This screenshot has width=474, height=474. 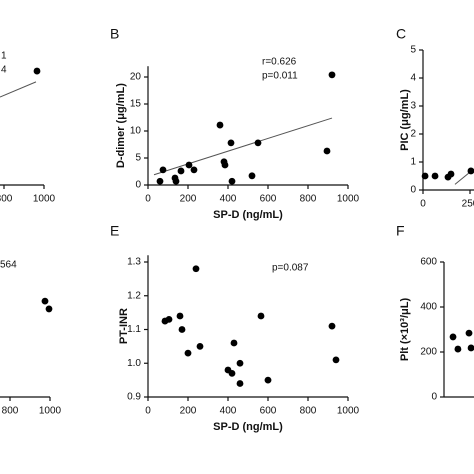 I want to click on y-tick-label: 400, so click(x=428, y=307).